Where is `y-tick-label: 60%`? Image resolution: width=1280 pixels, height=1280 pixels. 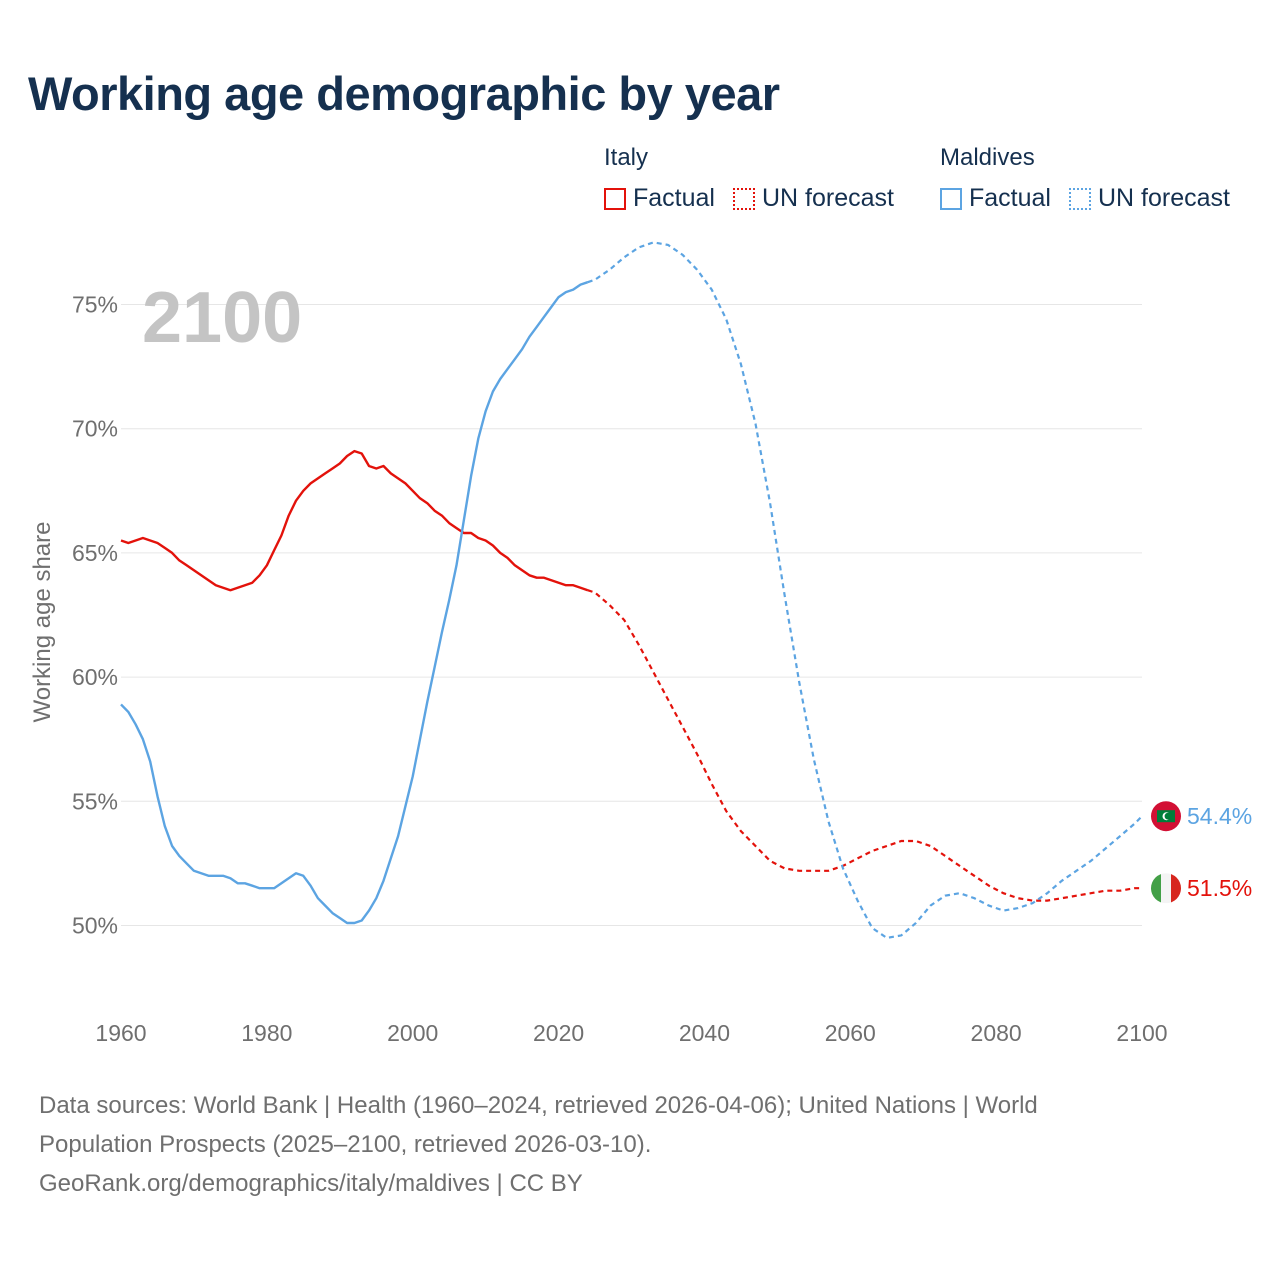 y-tick-label: 60% is located at coordinates (95, 677).